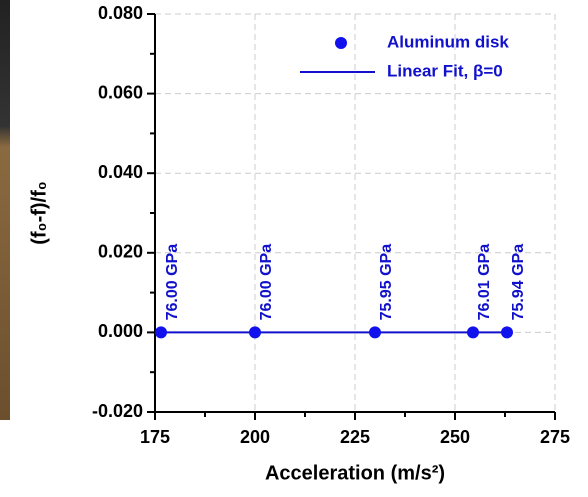 This screenshot has height=497, width=588. Describe the element at coordinates (120, 92) in the screenshot. I see `y-tick-label: 0.060` at that location.